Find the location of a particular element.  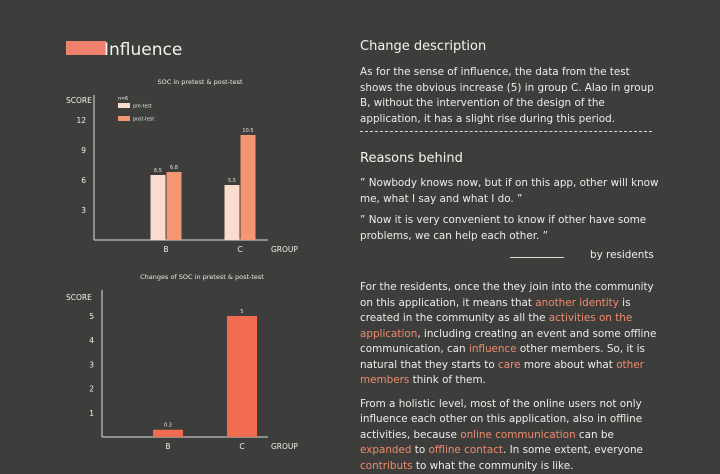

chart2-title: Changes of SOC in pretest & post-test is located at coordinates (202, 277).